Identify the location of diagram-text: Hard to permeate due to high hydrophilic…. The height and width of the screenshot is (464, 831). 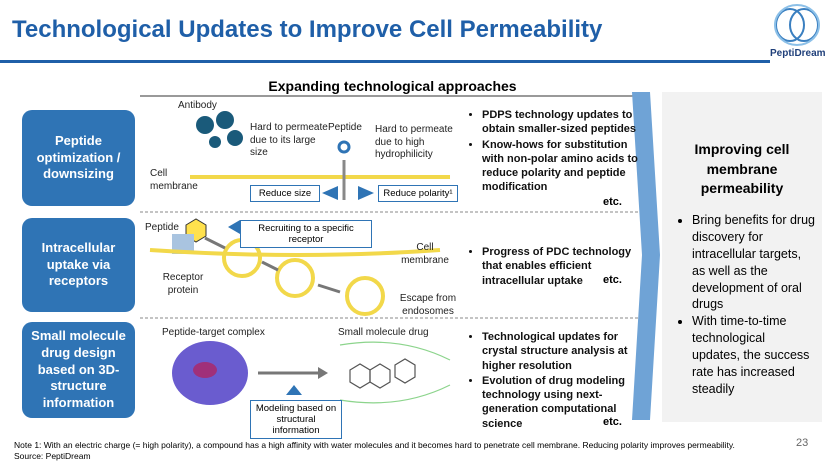
(414, 142).